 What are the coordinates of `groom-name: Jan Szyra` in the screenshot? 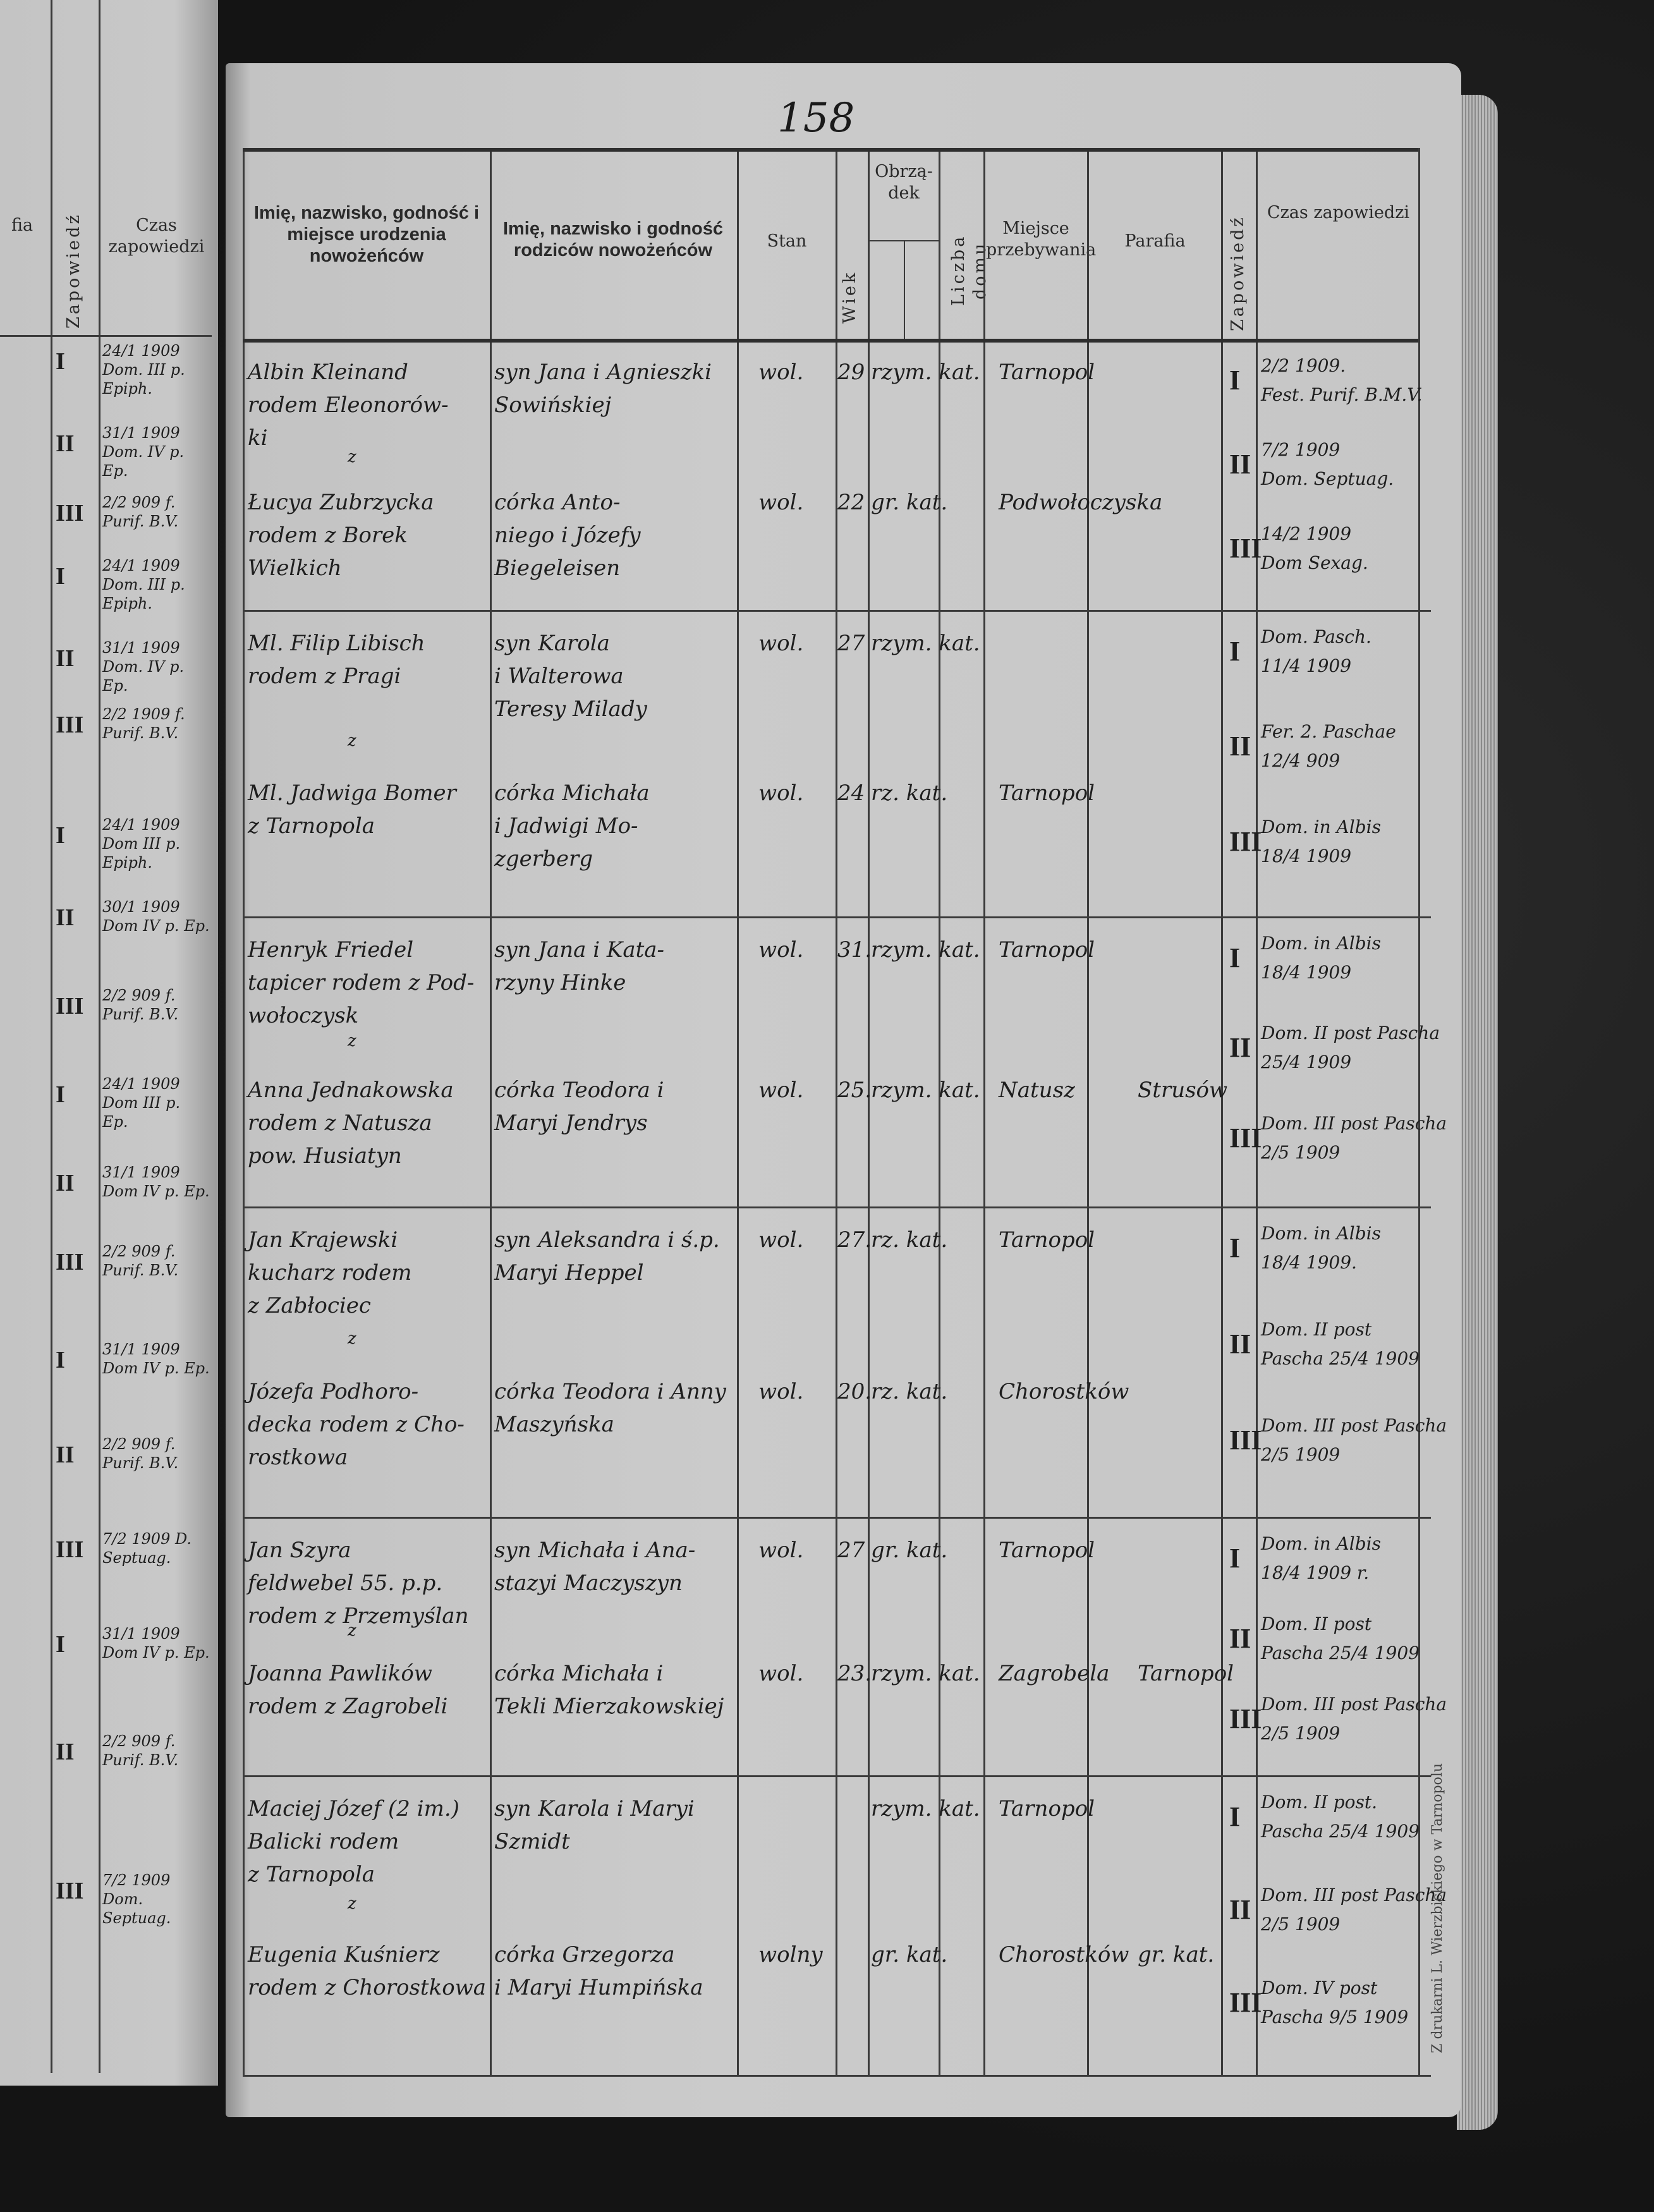 It's located at (300, 1550).